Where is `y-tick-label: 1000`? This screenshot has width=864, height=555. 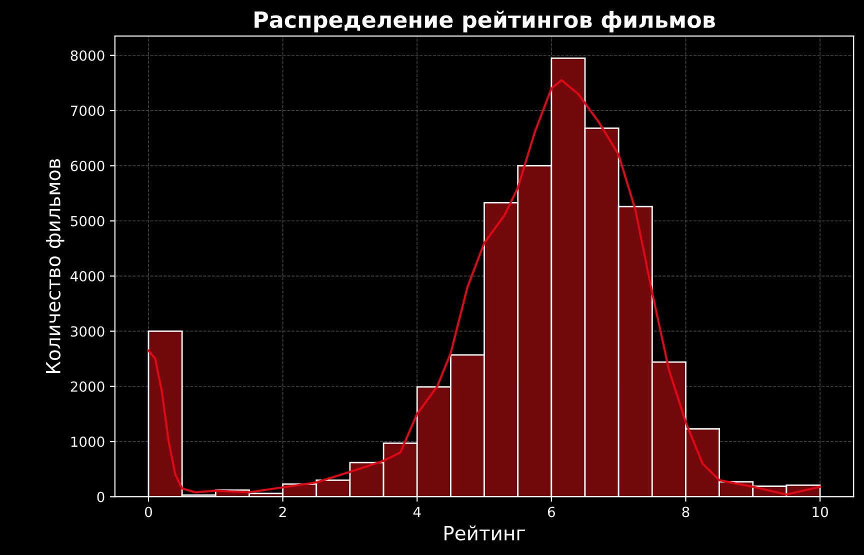
y-tick-label: 1000 is located at coordinates (87, 442).